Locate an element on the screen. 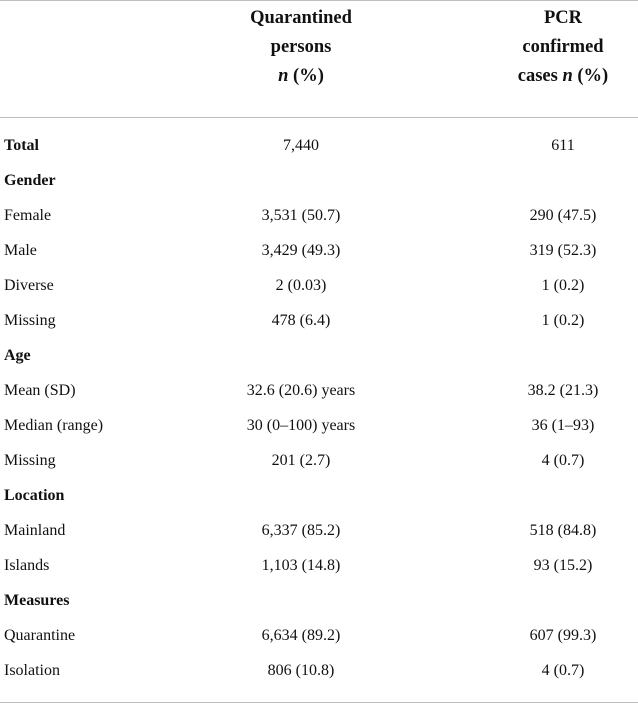 This screenshot has height=705, width=638. pcr-value: 36 (1–93) is located at coordinates (563, 425).